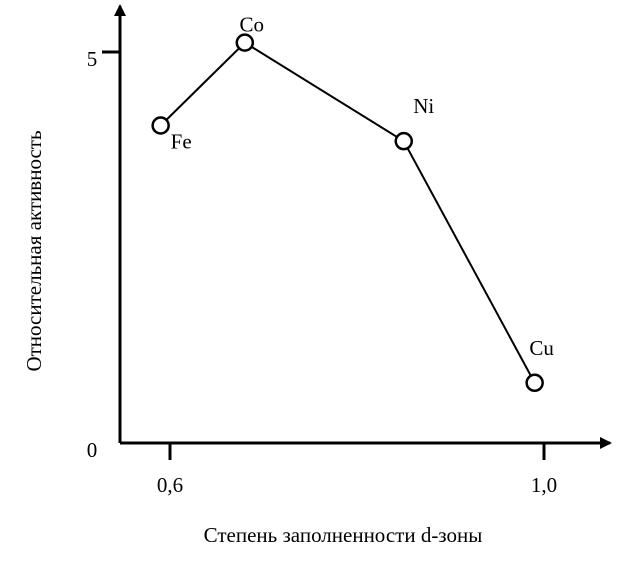  Describe the element at coordinates (92, 450) in the screenshot. I see `y-tick-label-0: 0` at that location.